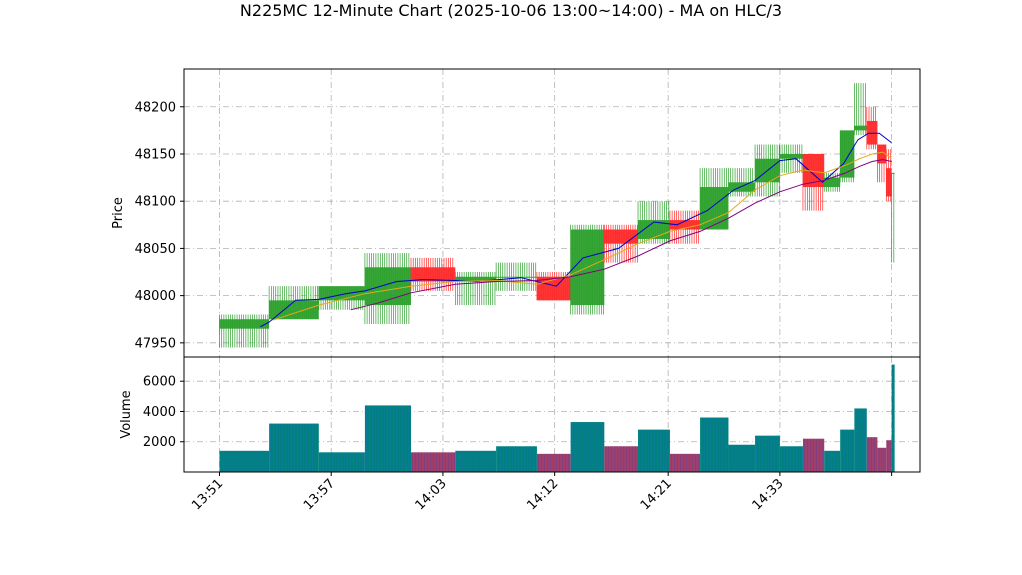 The height and width of the screenshot is (575, 1022). I want to click on volume-axes-frame, so click(552, 414).